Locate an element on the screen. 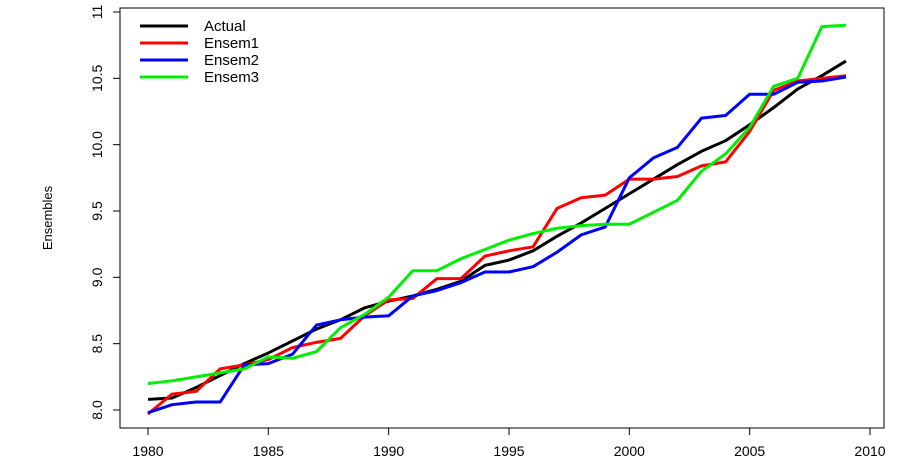 The image size is (914, 470). x-tick-label: 2000 is located at coordinates (629, 451).